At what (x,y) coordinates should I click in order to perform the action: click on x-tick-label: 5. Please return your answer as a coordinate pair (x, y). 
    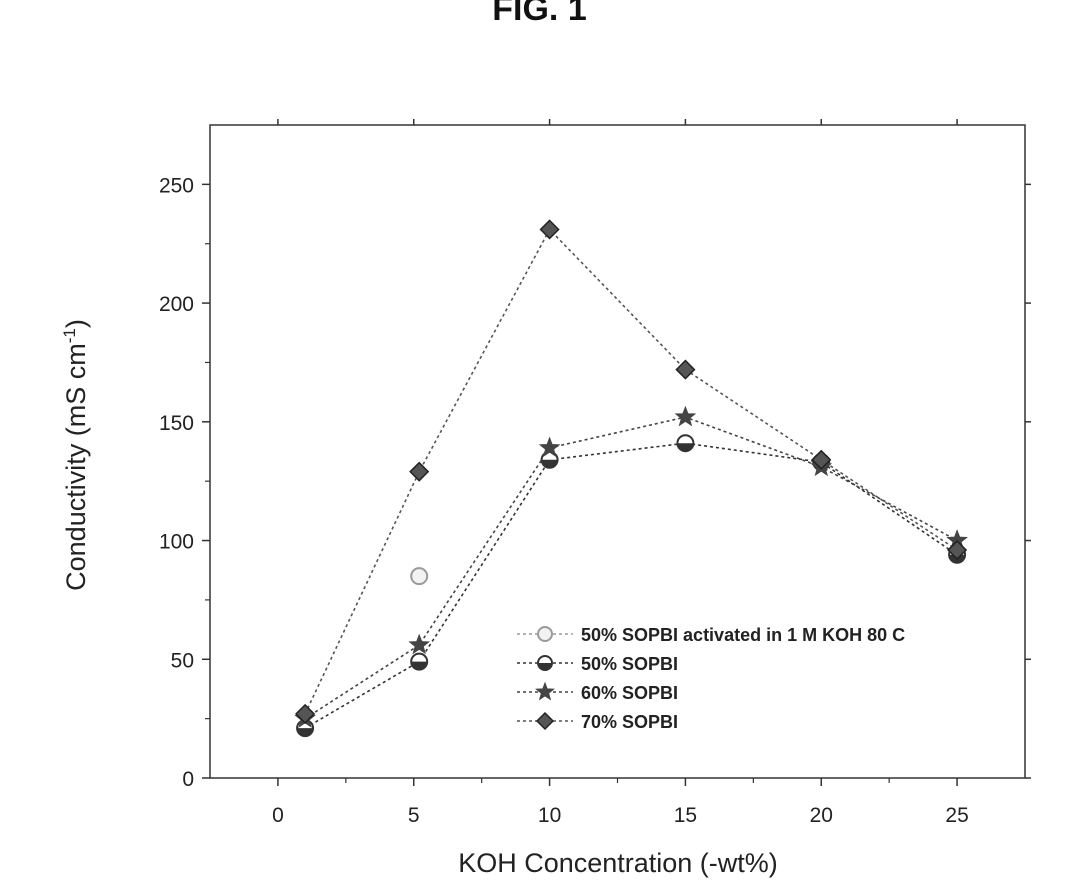
    Looking at the image, I should click on (414, 815).